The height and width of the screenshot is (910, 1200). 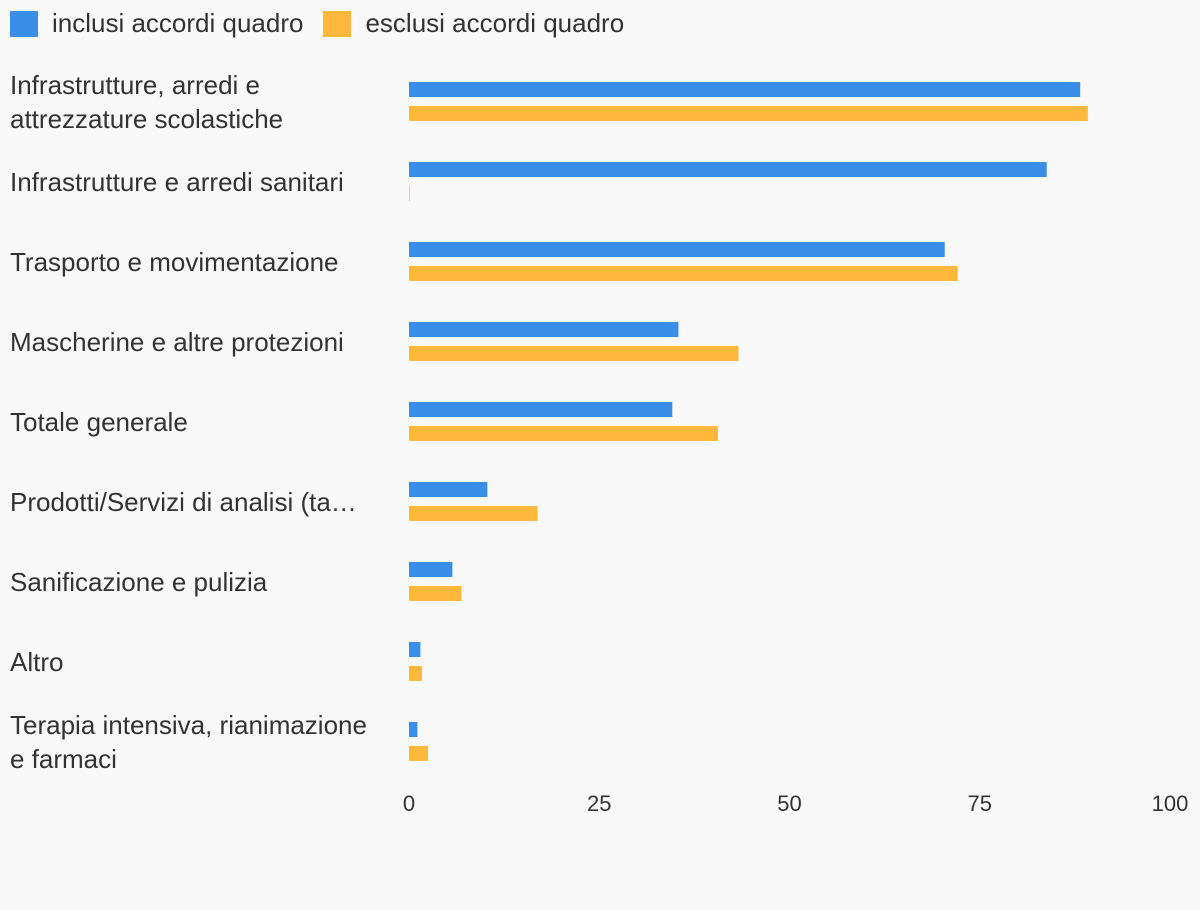 I want to click on category-label: Sanificazione e pulizia, so click(x=139, y=582).